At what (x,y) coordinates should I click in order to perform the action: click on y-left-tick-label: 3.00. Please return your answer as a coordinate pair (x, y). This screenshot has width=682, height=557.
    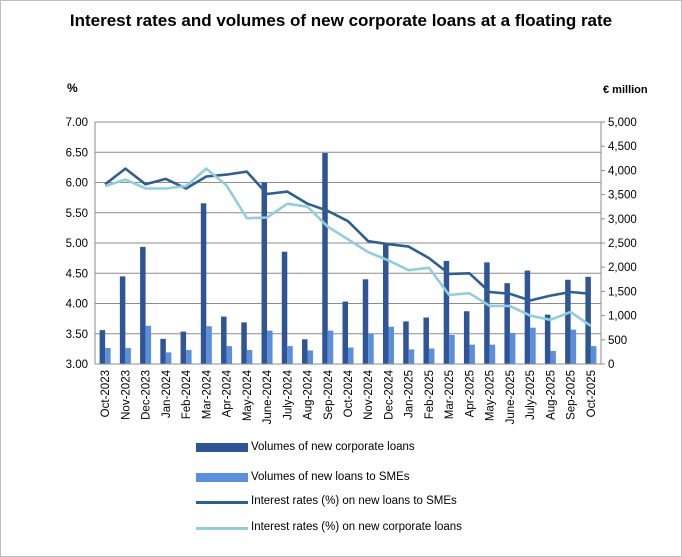
    Looking at the image, I should click on (77, 365).